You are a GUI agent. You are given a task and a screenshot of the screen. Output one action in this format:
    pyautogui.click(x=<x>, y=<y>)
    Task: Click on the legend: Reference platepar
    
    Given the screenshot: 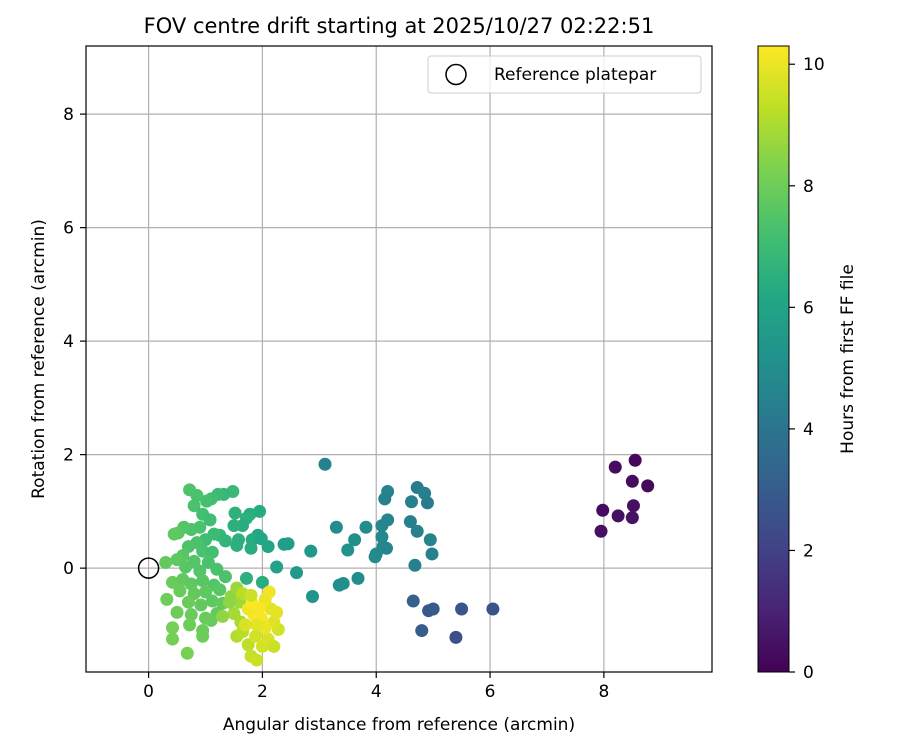 What is the action you would take?
    pyautogui.click(x=564, y=74)
    